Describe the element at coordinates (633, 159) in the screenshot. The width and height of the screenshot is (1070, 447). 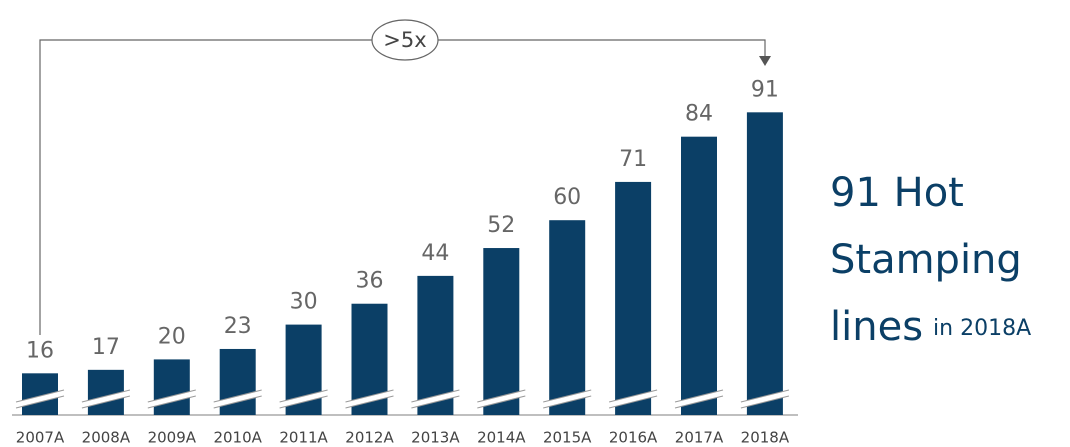
I see `value-label: 71` at that location.